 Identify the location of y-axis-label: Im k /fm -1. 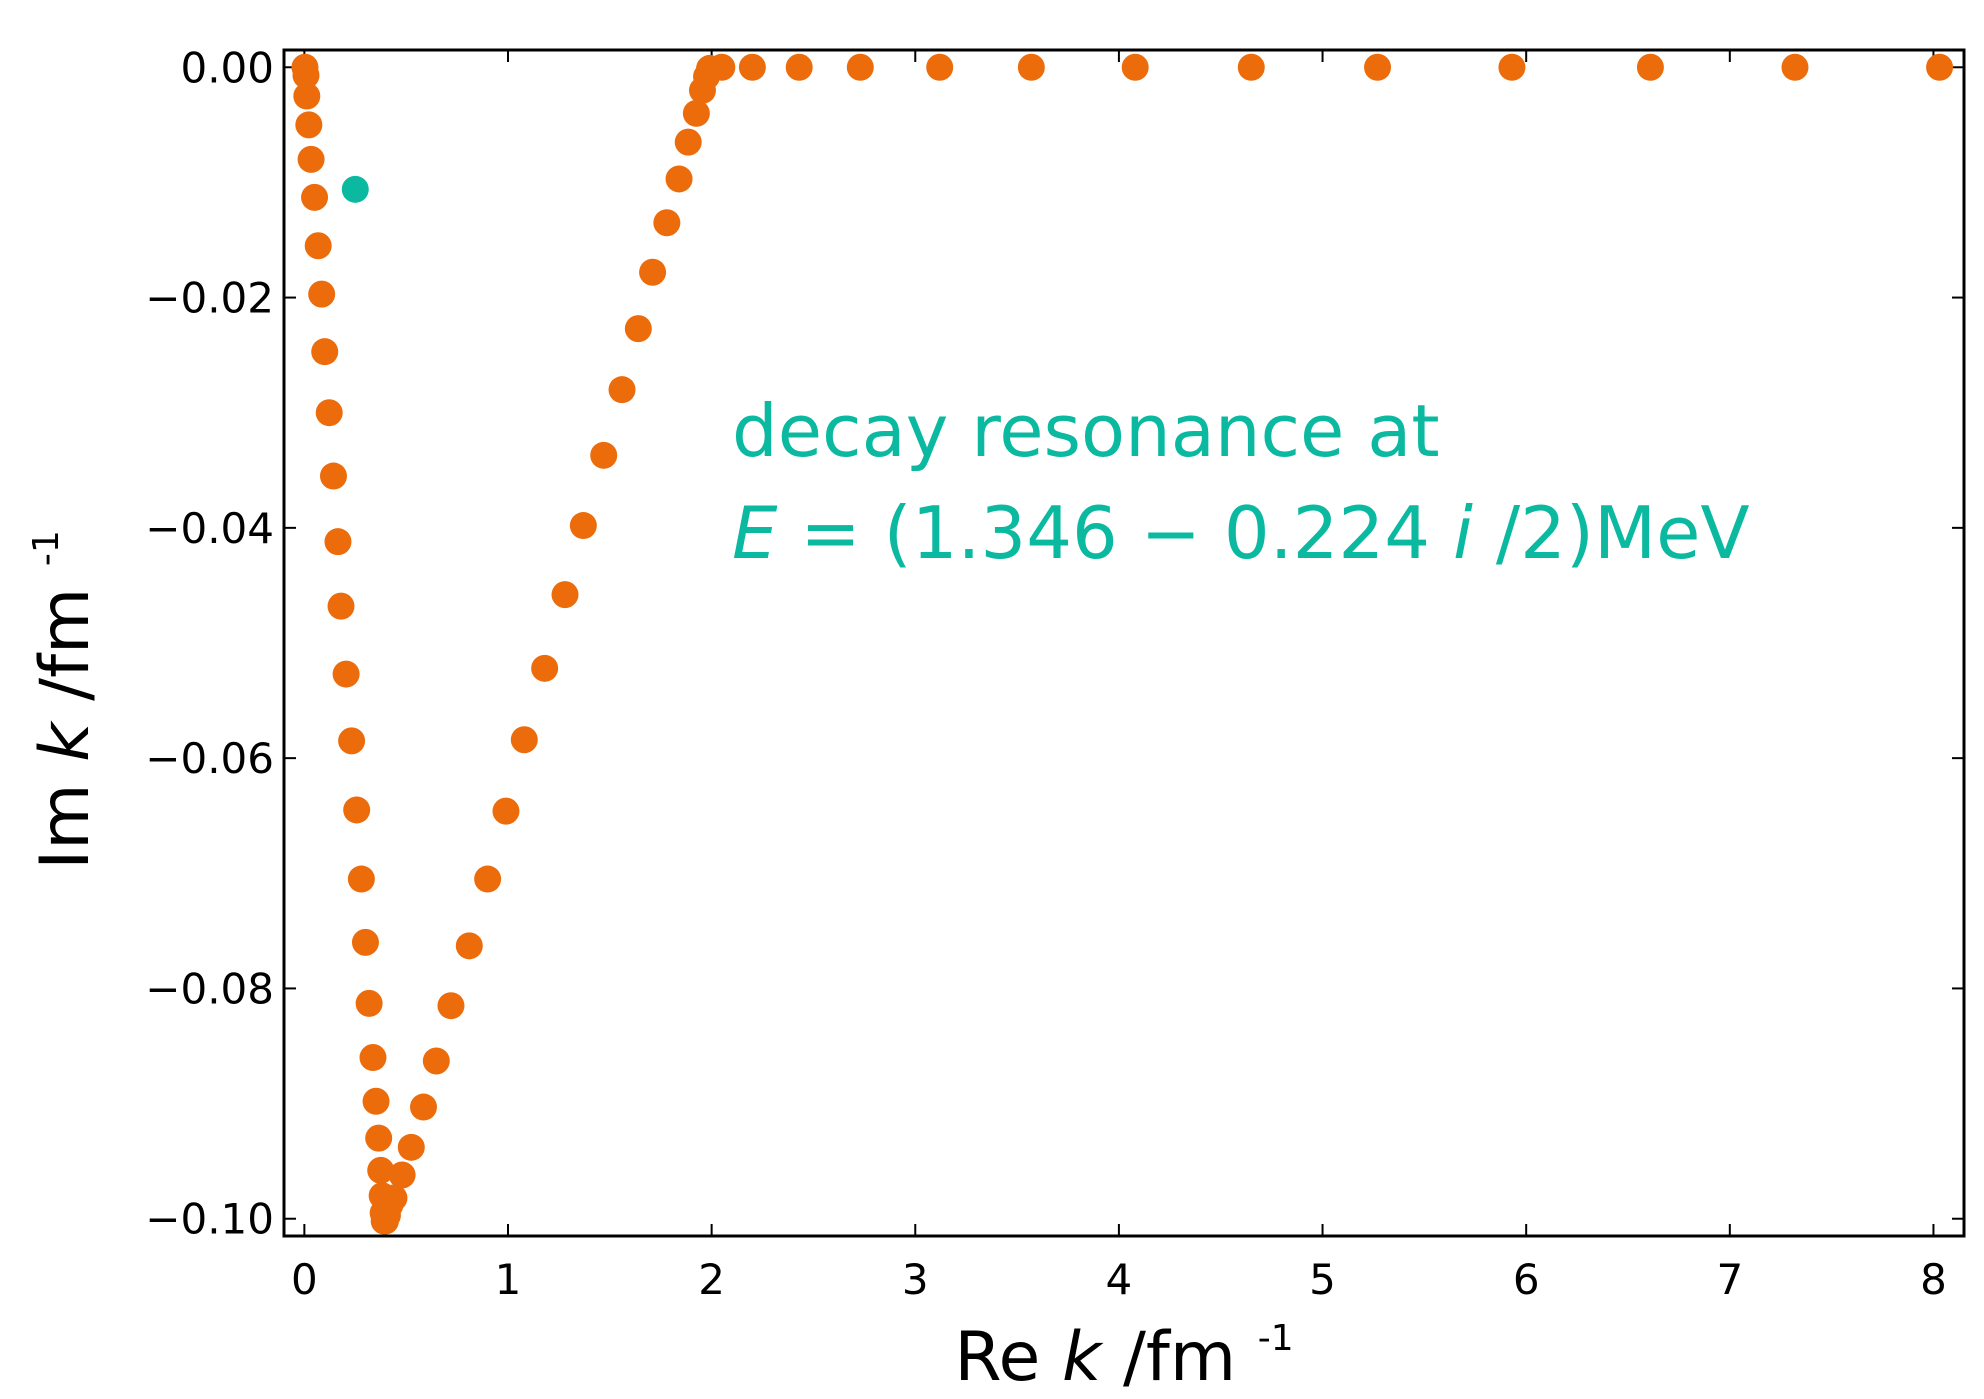
(65, 700).